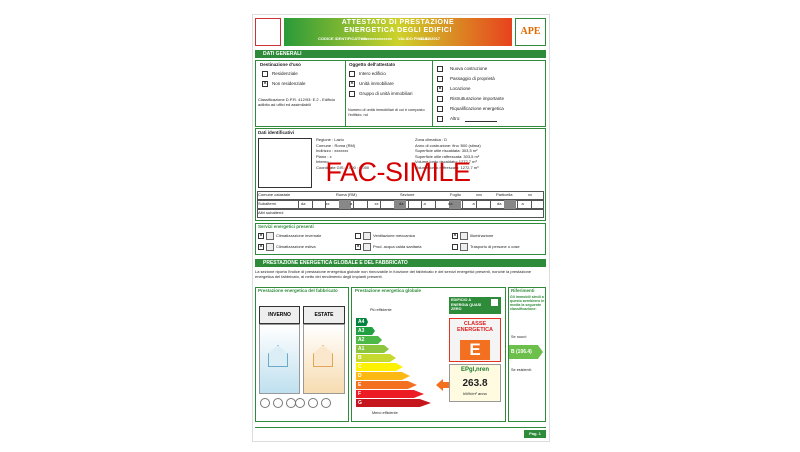 The height and width of the screenshot is (452, 800). I want to click on code: VALIDO FINO AL:, so click(415, 38).